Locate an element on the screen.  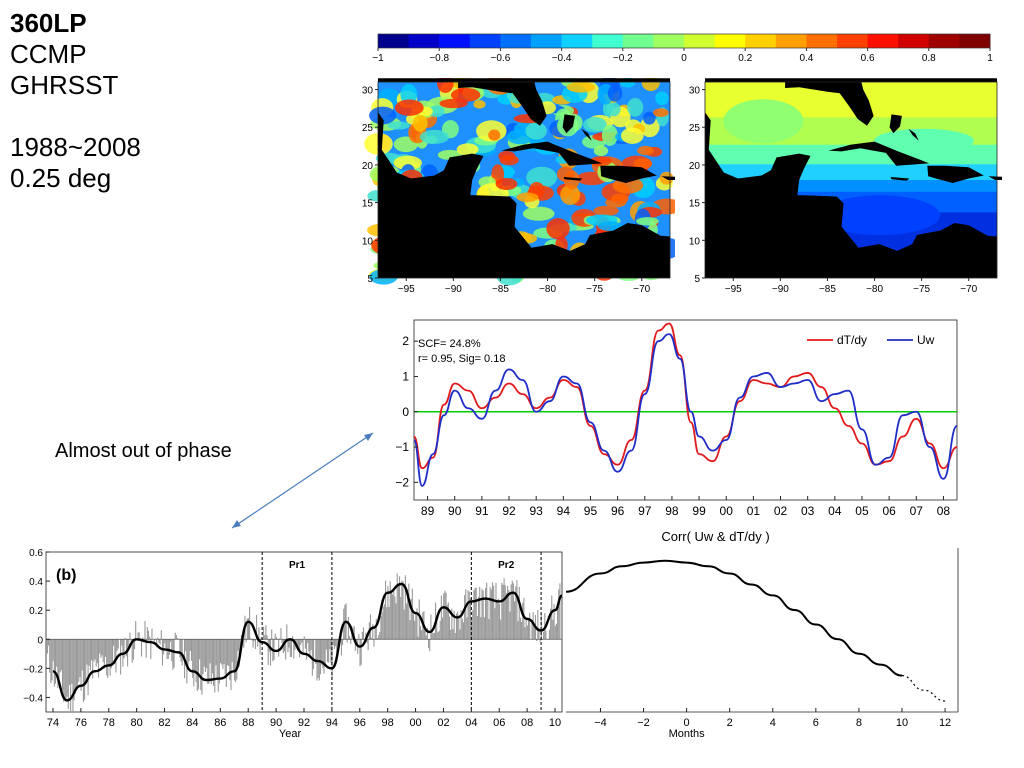
map-label: dT/dy is located at coordinates (398, 261).